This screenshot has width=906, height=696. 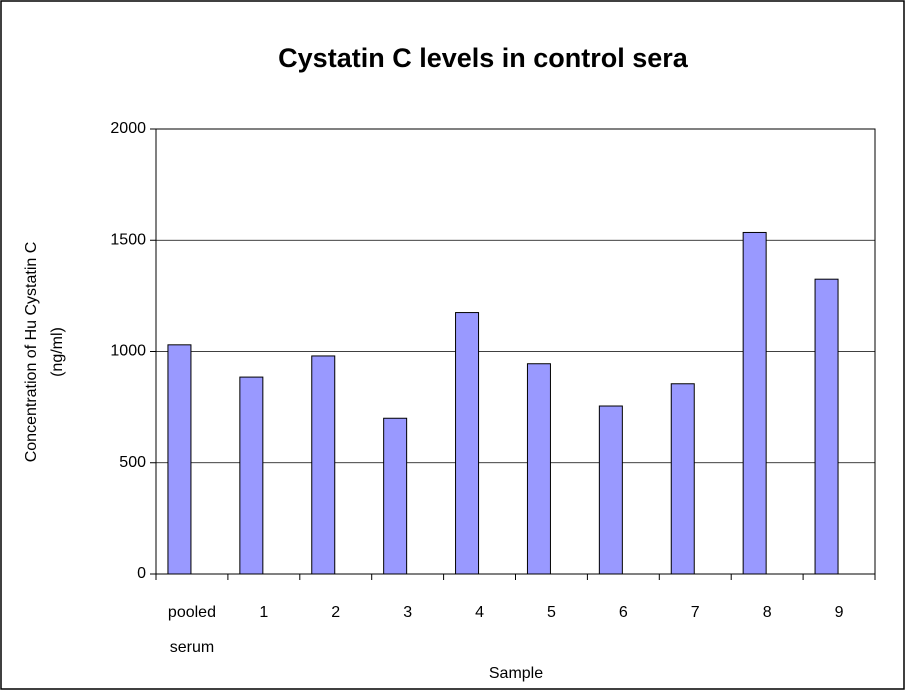 I want to click on y-tick-label: 0, so click(x=141, y=573).